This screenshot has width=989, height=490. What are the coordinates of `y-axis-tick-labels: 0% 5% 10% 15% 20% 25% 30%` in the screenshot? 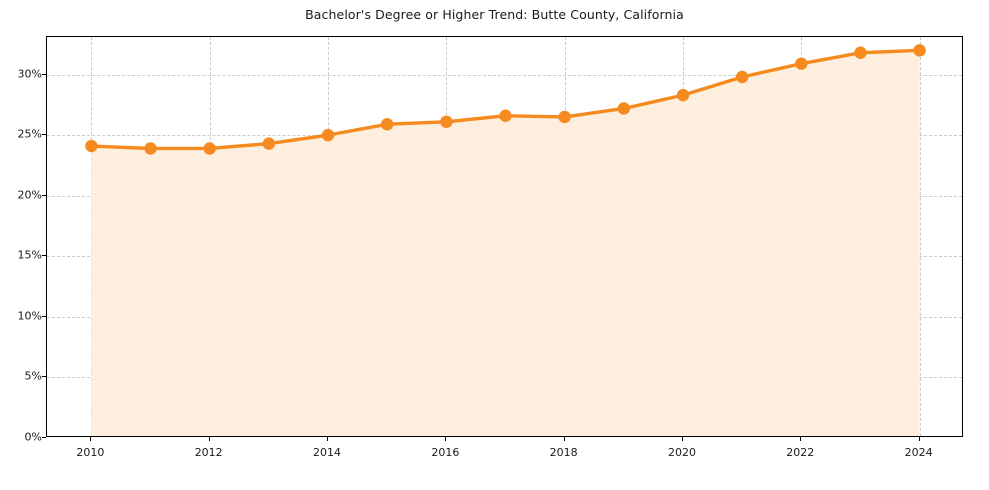 It's located at (21, 239).